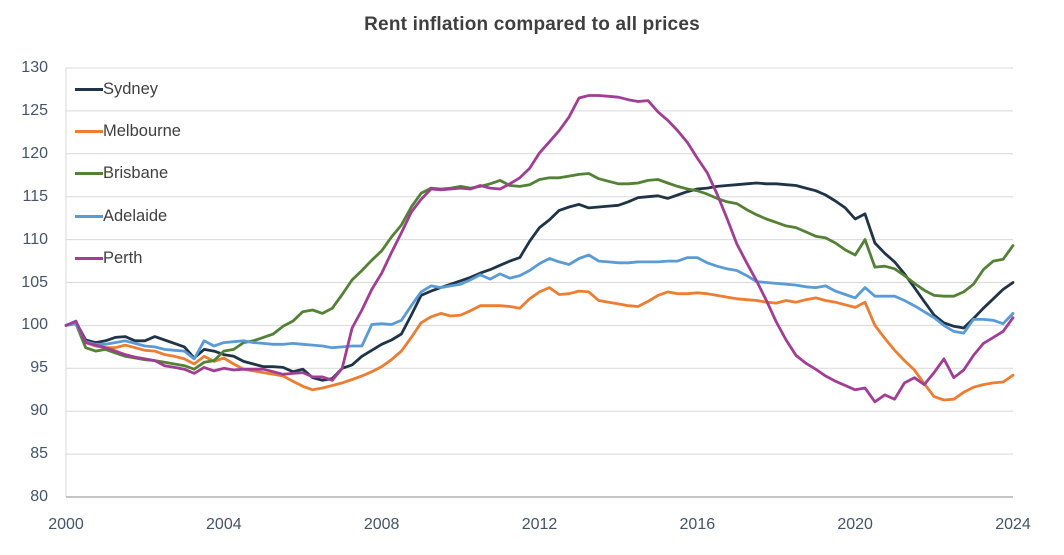  What do you see at coordinates (224, 524) in the screenshot?
I see `x-axis-tick-2004: 2004` at bounding box center [224, 524].